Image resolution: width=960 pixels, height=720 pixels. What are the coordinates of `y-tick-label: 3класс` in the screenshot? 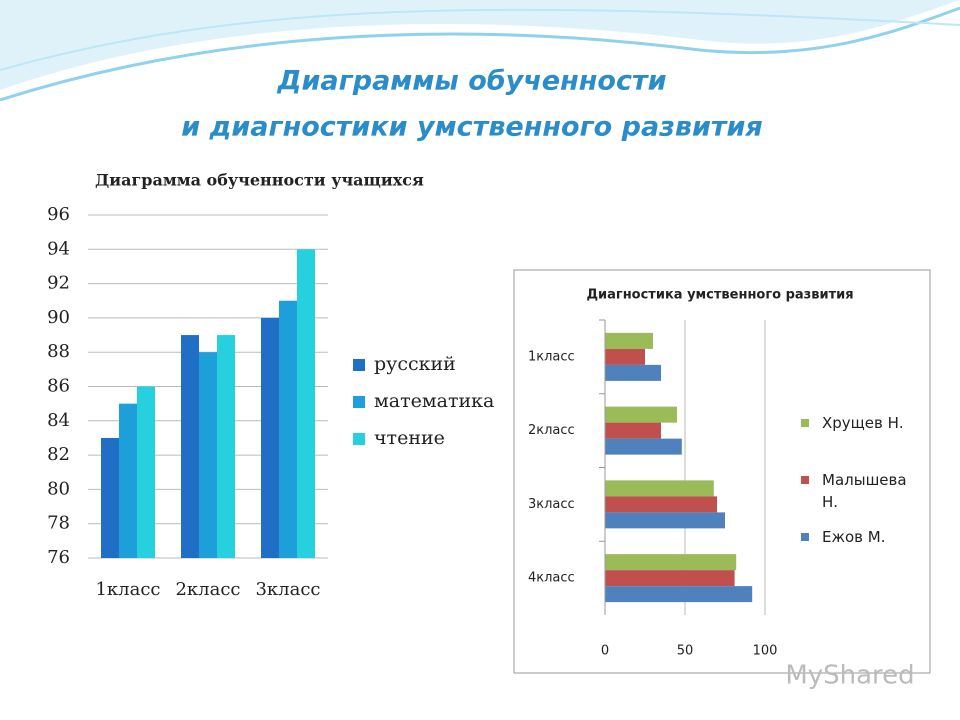 It's located at (551, 504).